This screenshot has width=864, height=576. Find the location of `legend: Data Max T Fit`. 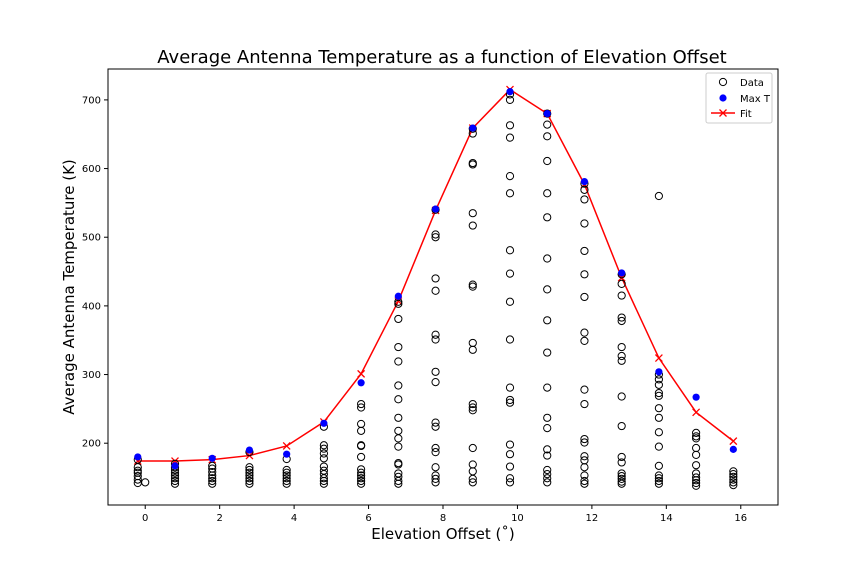

legend: Data Max T Fit is located at coordinates (739, 98).